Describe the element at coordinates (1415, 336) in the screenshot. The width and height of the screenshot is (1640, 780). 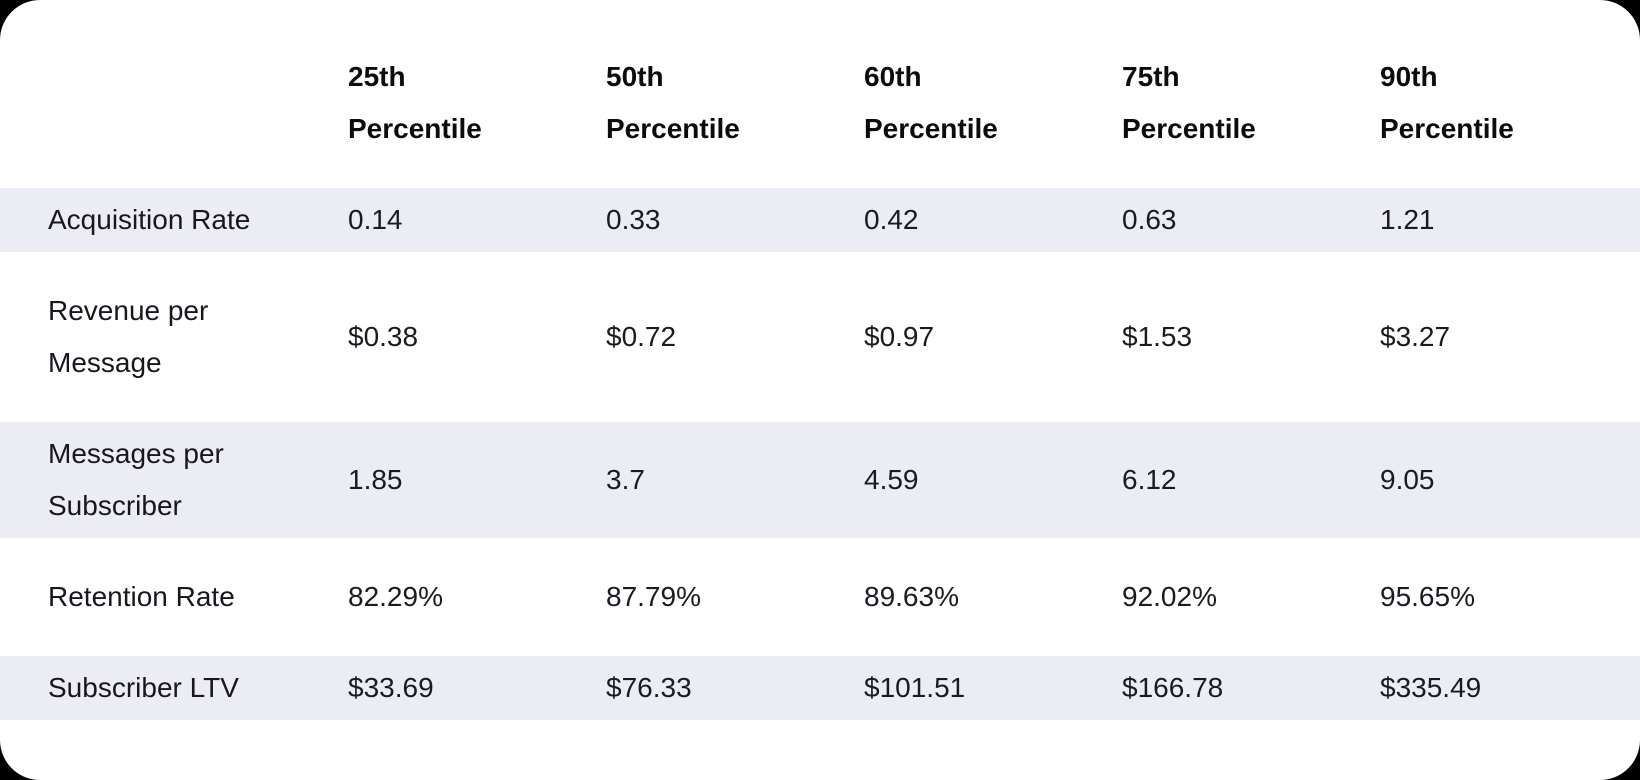
I see `metric-value: $3.27` at that location.